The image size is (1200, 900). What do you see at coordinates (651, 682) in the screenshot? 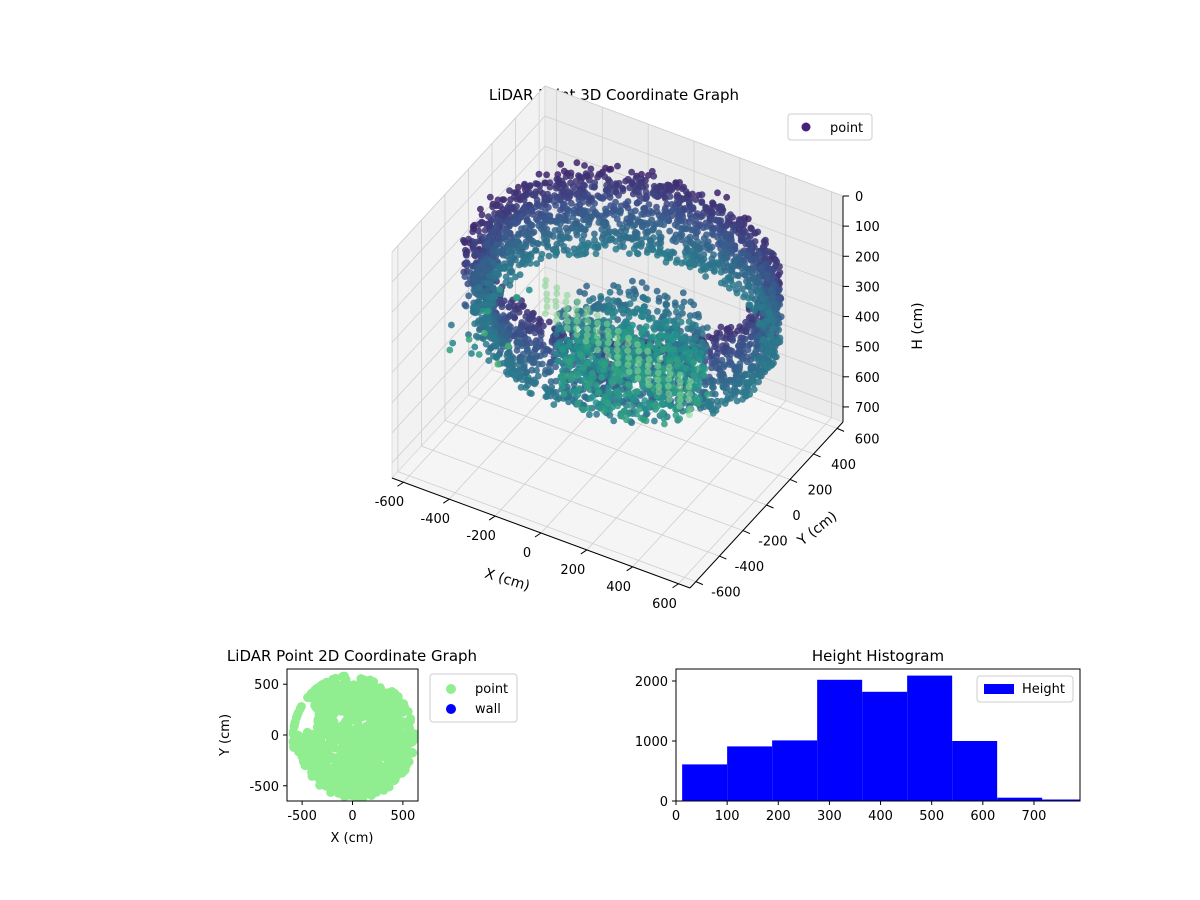
I see `histogram-y-tick-label: 2000` at bounding box center [651, 682].